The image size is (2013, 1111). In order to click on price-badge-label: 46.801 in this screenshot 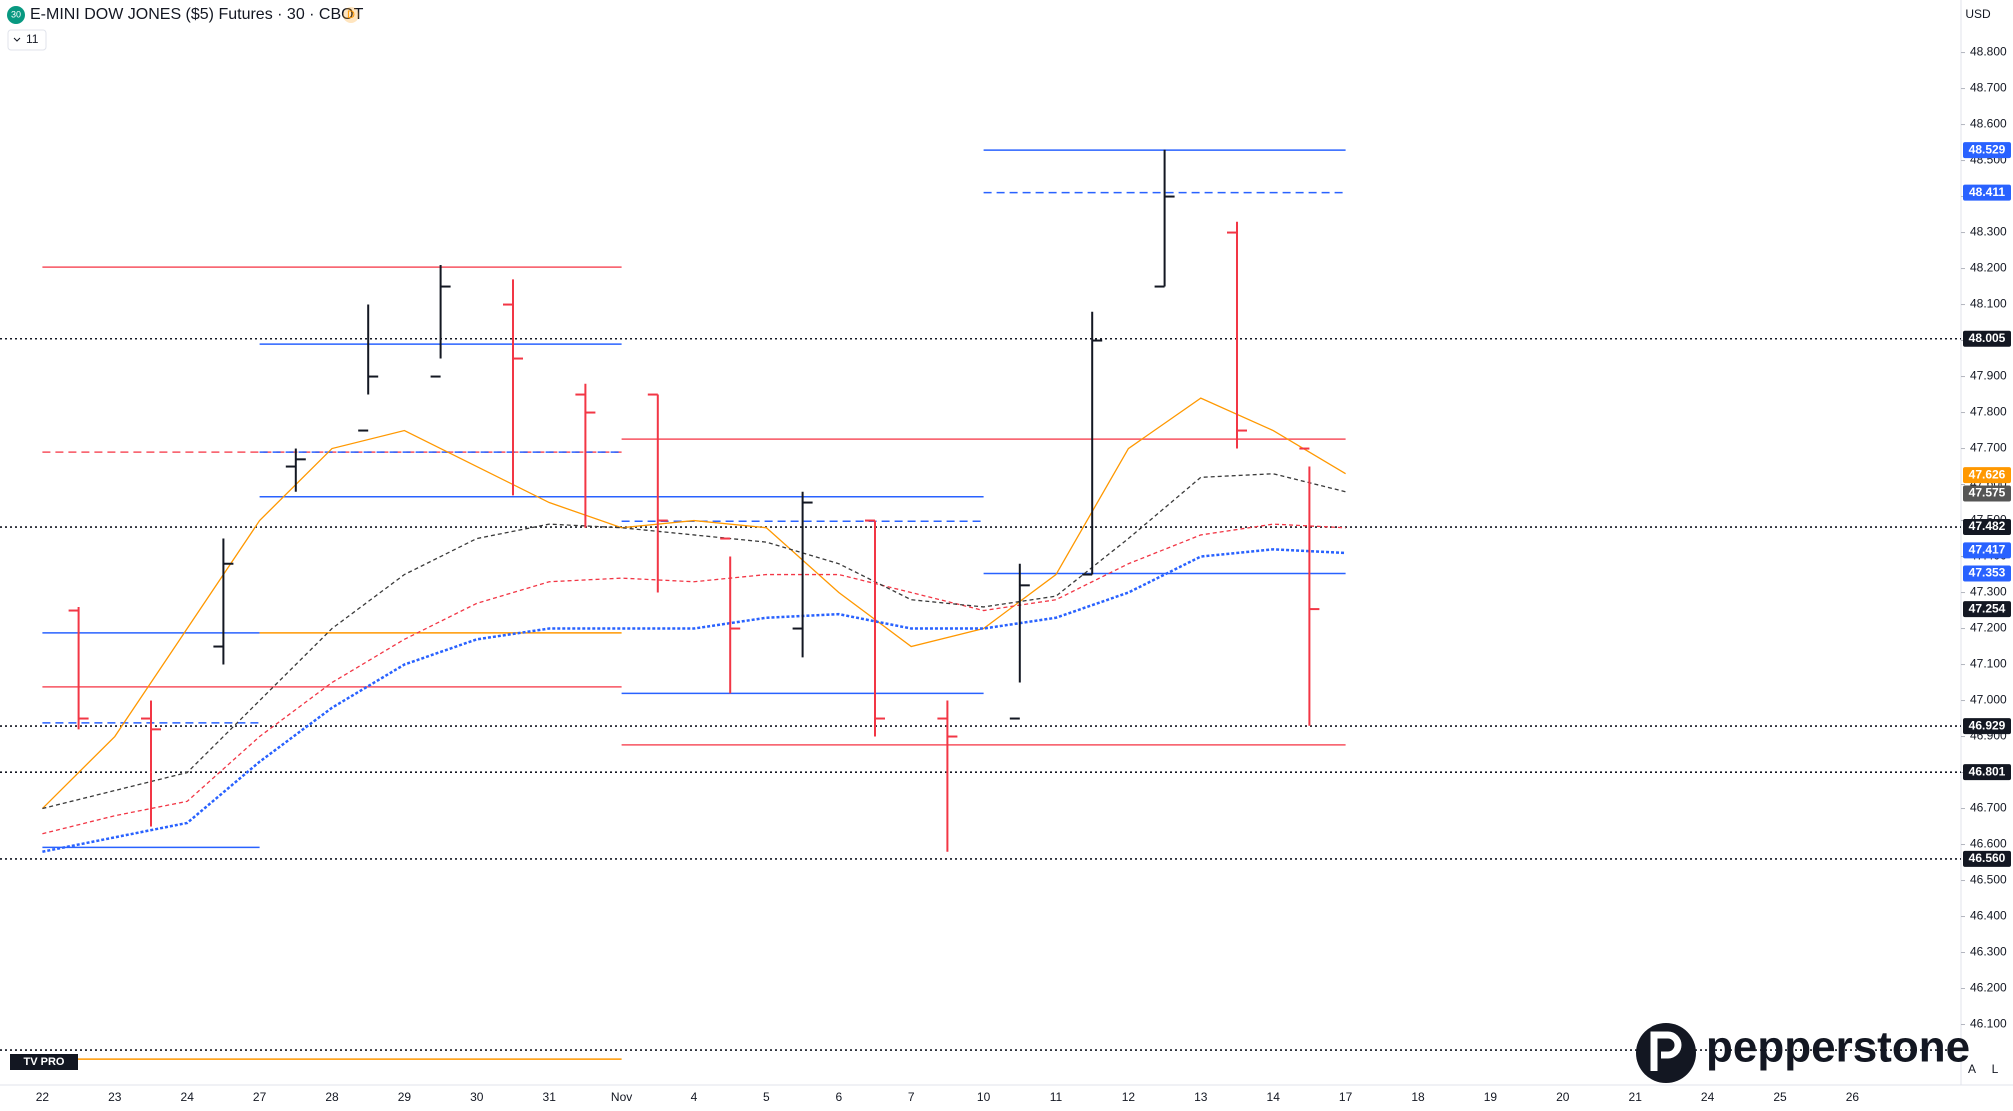, I will do `click(1987, 771)`.